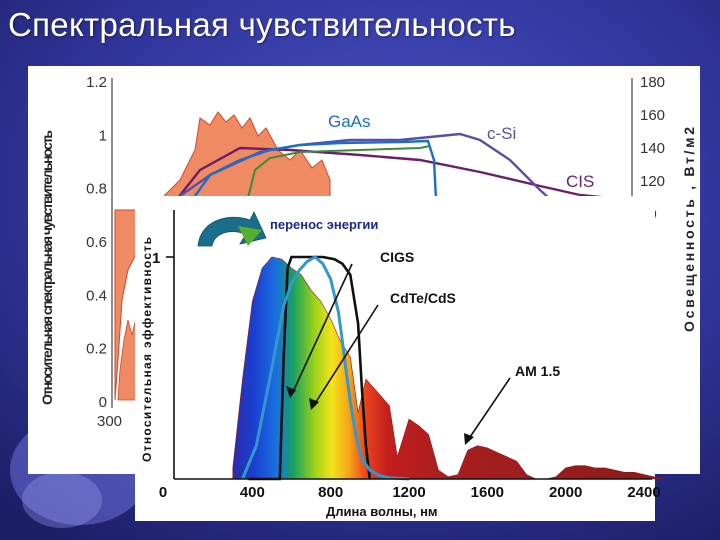  I want to click on pointer-am15-head, so click(469, 439).